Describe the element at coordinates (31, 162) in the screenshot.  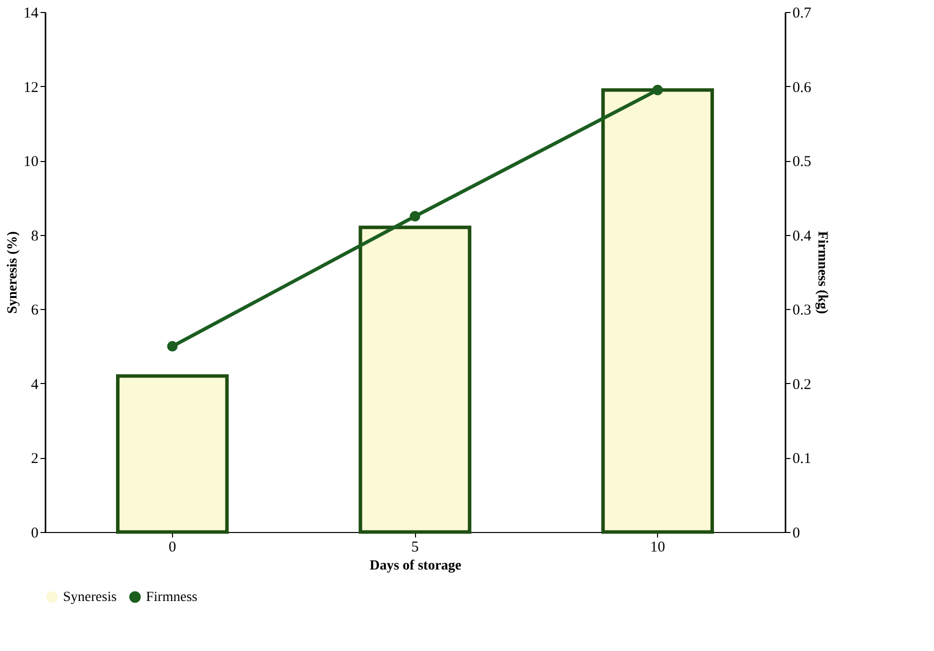
I see `y-tick-label: 10` at that location.